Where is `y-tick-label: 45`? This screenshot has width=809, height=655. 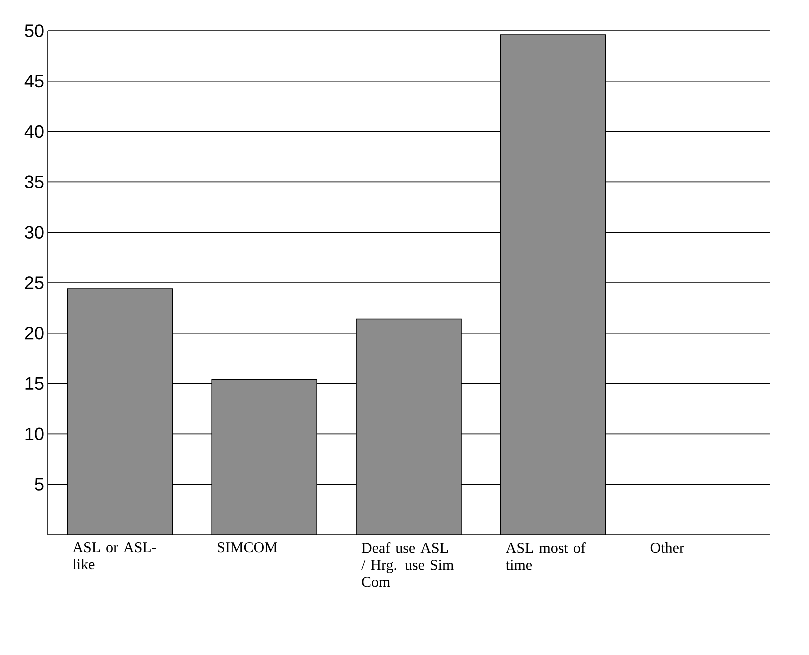 y-tick-label: 45 is located at coordinates (34, 81).